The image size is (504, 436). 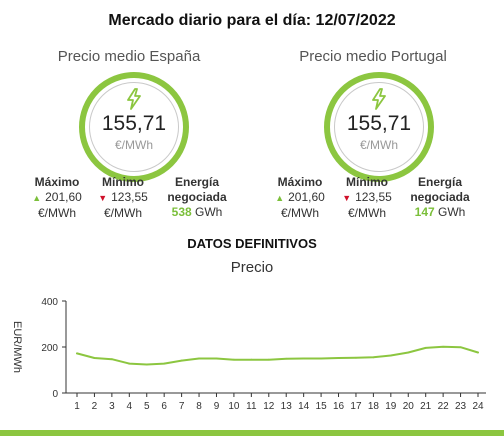 What do you see at coordinates (147, 406) in the screenshot?
I see `x-tick-label: 5` at bounding box center [147, 406].